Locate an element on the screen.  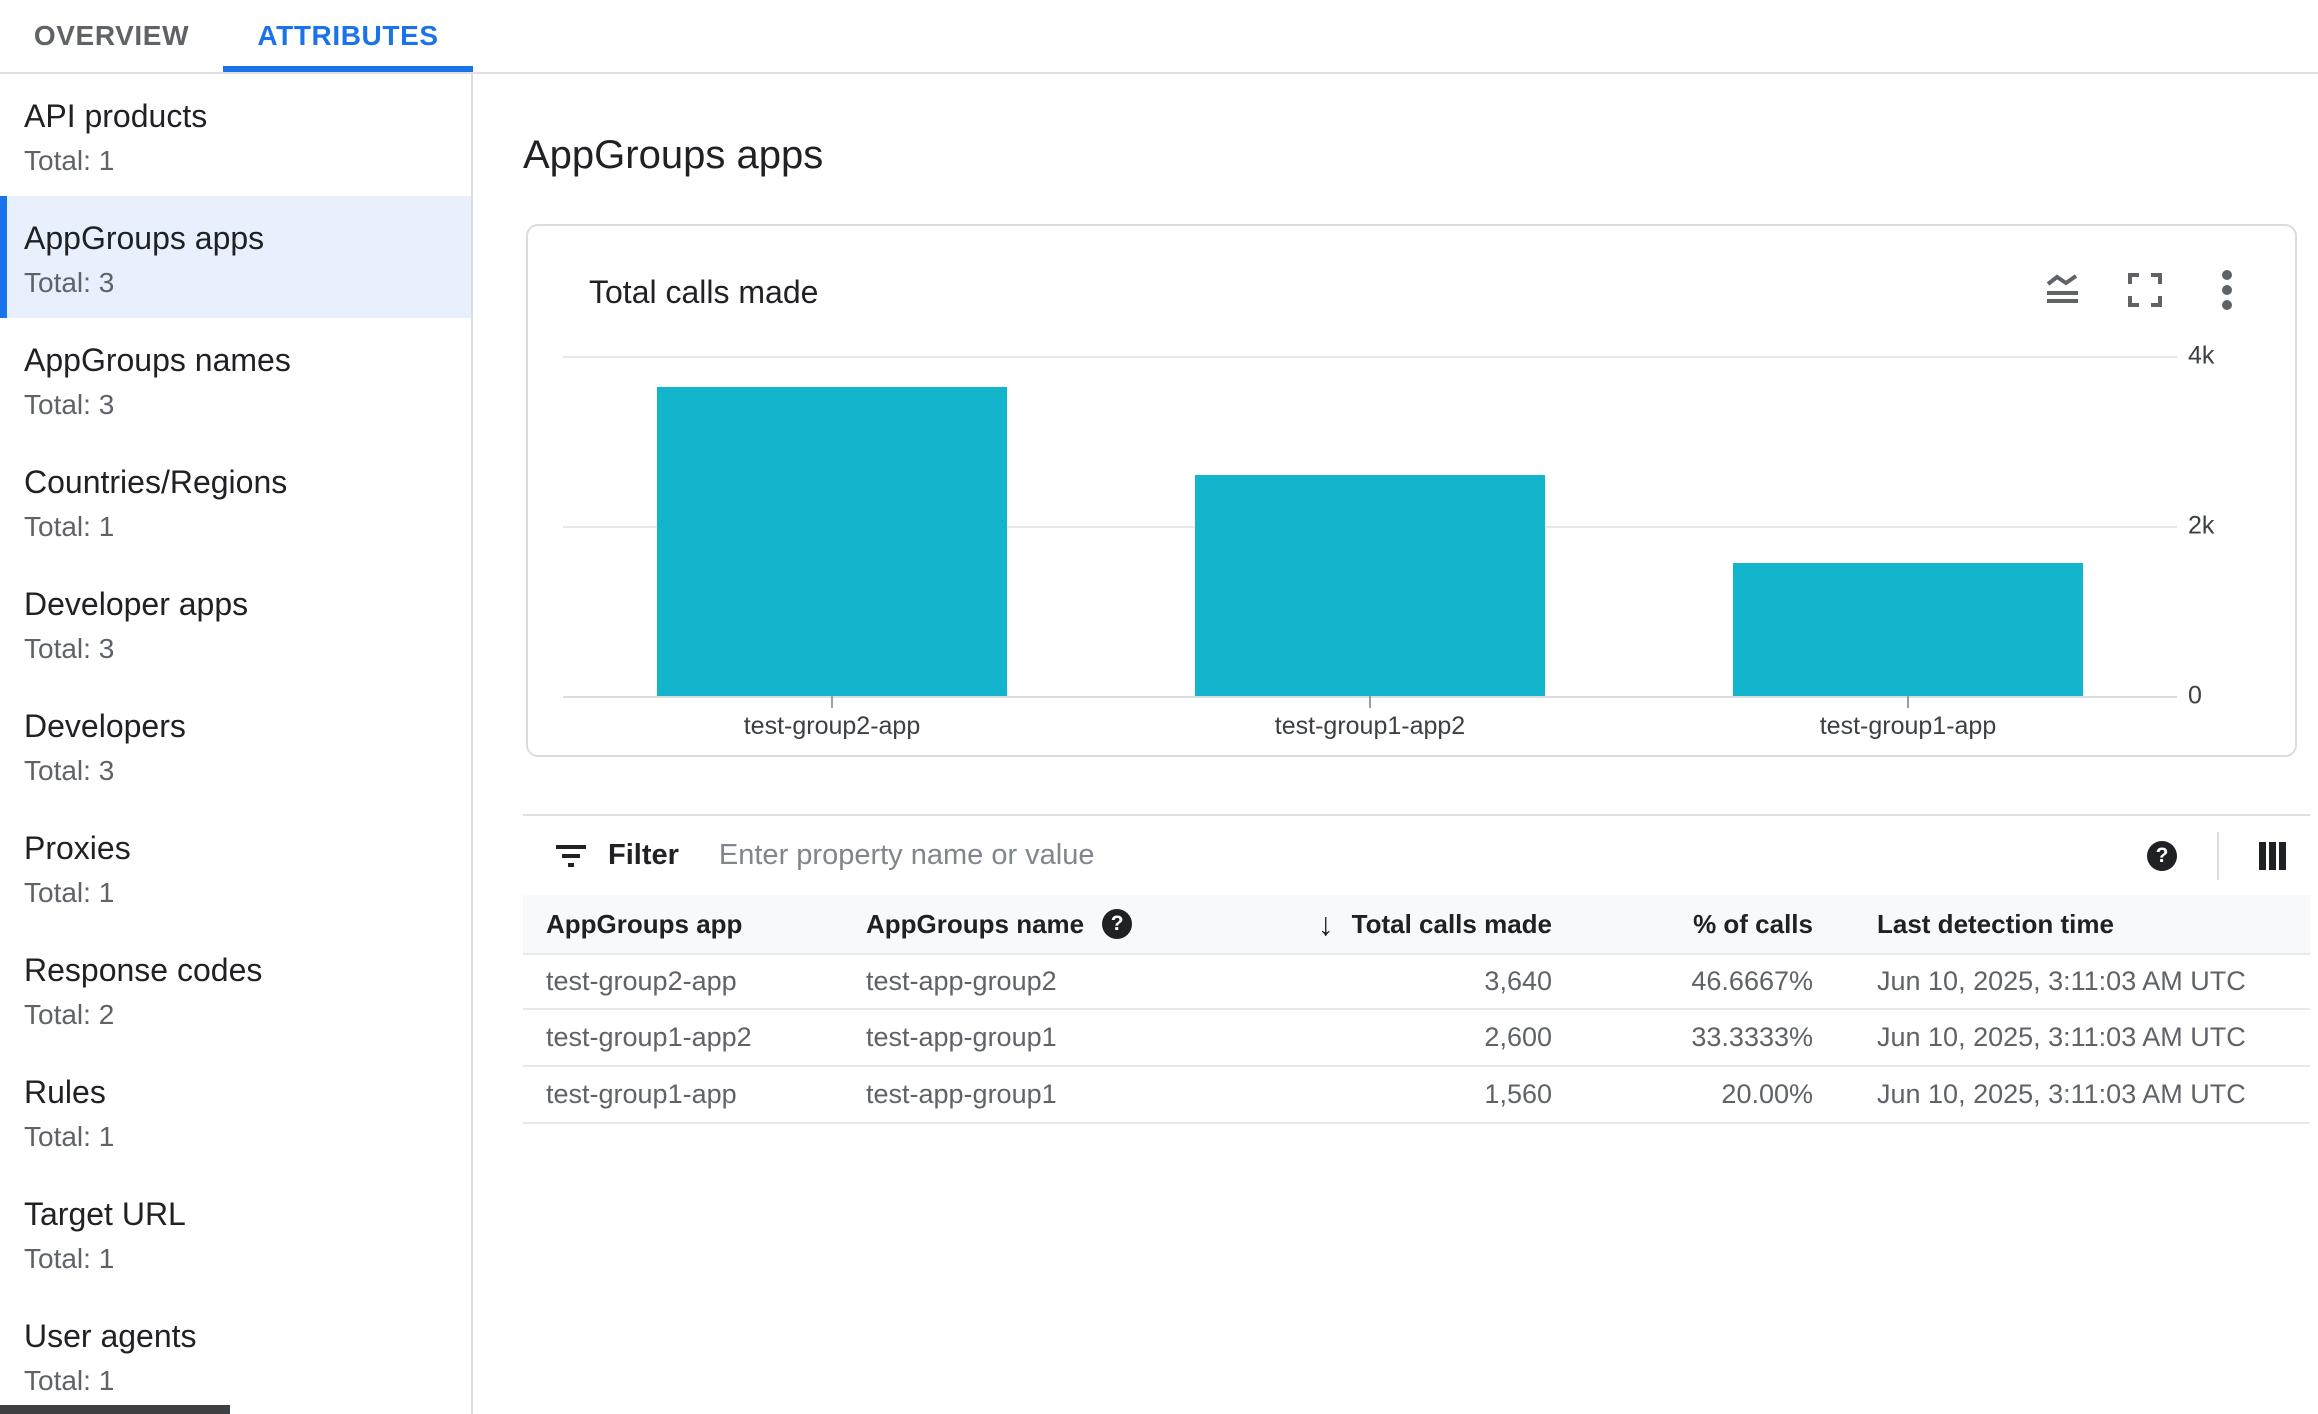
sidebar-item-label: Rules is located at coordinates (65, 1092).